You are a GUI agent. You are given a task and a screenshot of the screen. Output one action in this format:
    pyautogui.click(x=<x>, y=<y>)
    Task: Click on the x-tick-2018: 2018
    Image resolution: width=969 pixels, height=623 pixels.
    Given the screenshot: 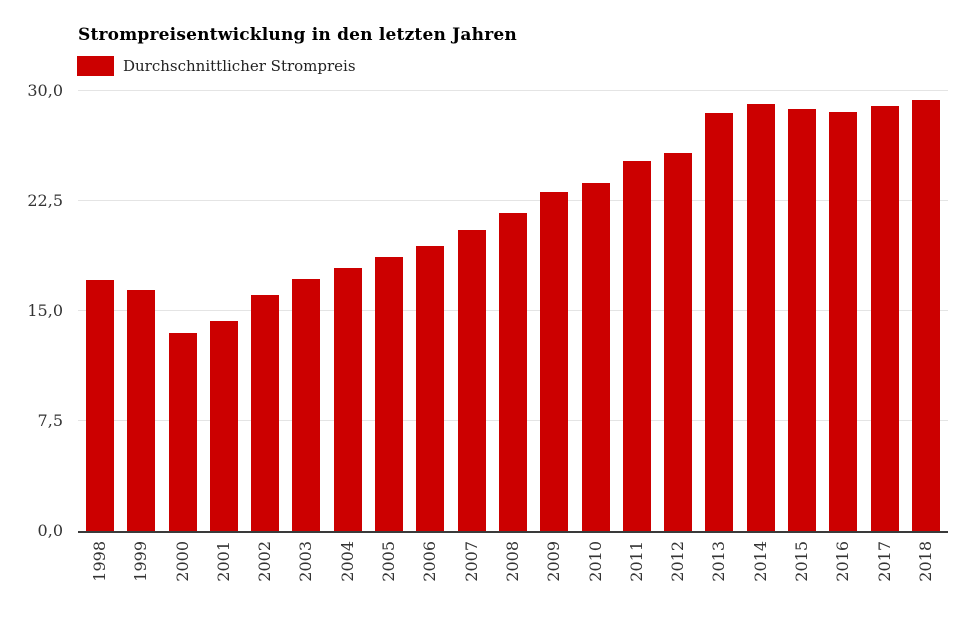 What is the action you would take?
    pyautogui.click(x=926, y=558)
    